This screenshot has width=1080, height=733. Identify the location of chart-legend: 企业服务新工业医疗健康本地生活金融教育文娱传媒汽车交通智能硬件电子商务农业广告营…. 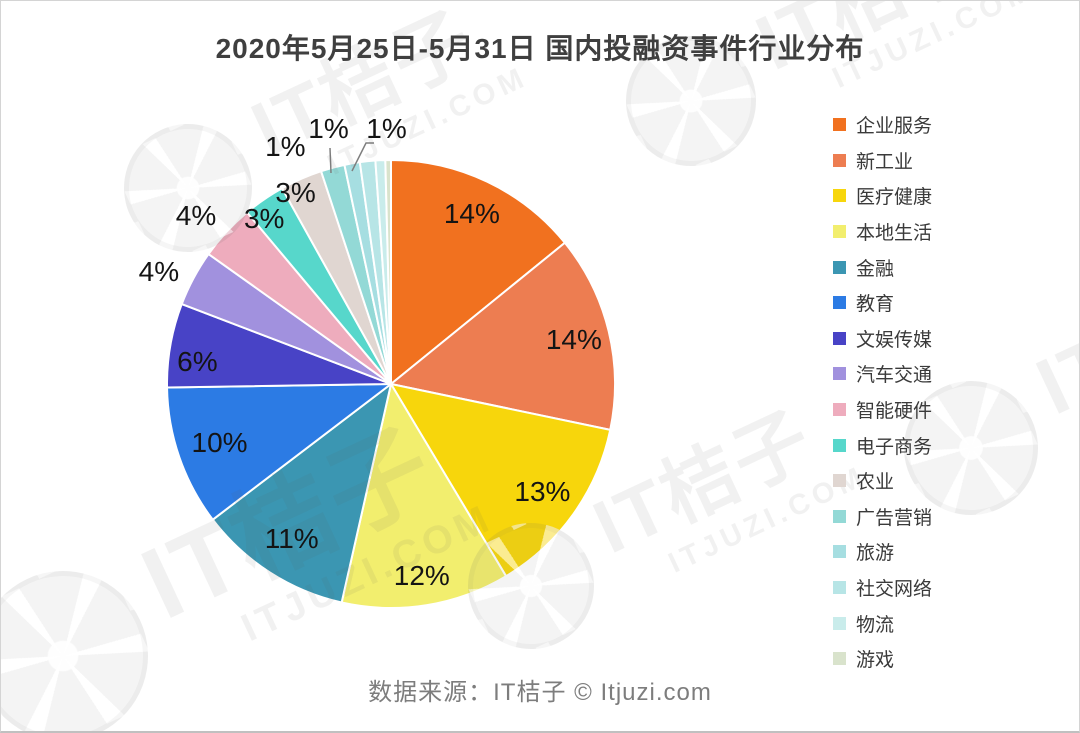
(882, 392).